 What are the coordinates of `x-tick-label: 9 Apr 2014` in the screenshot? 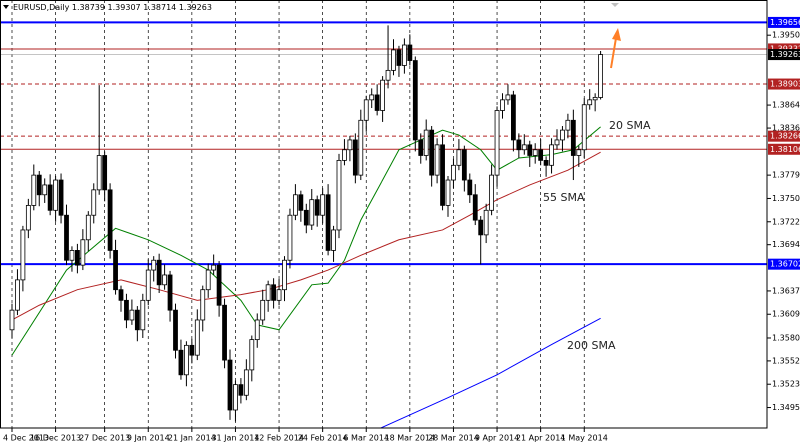 It's located at (497, 438).